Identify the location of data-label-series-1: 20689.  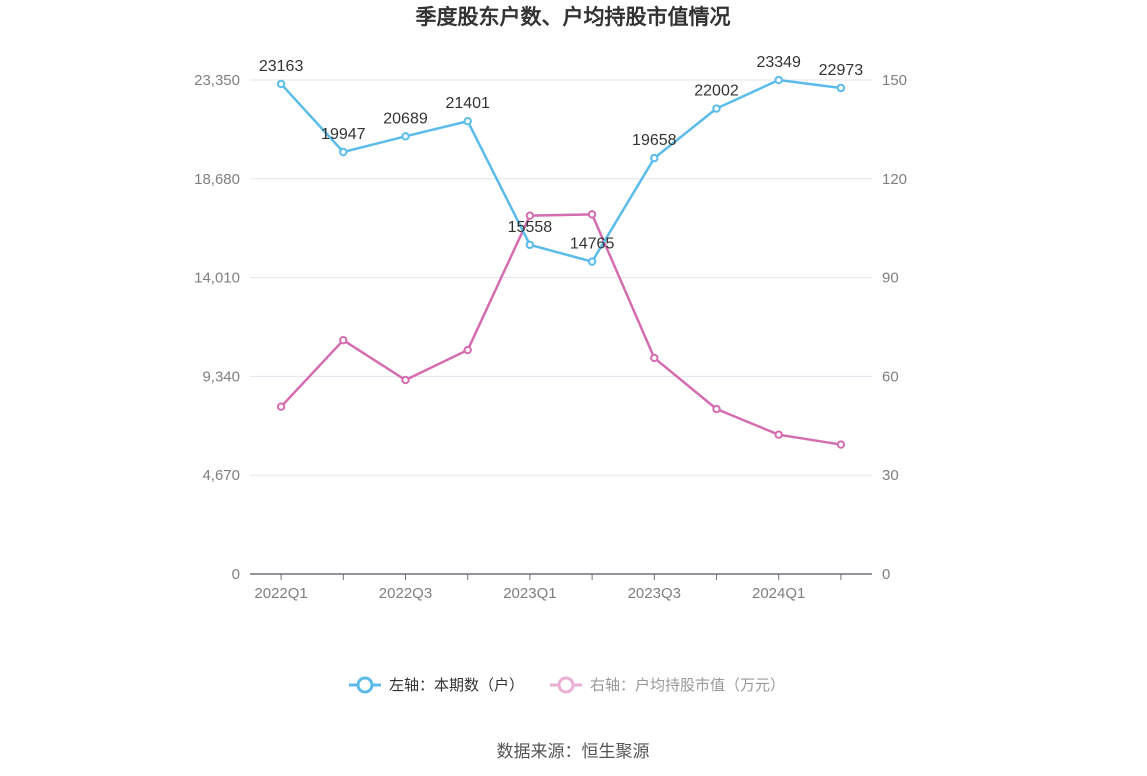
(405, 118).